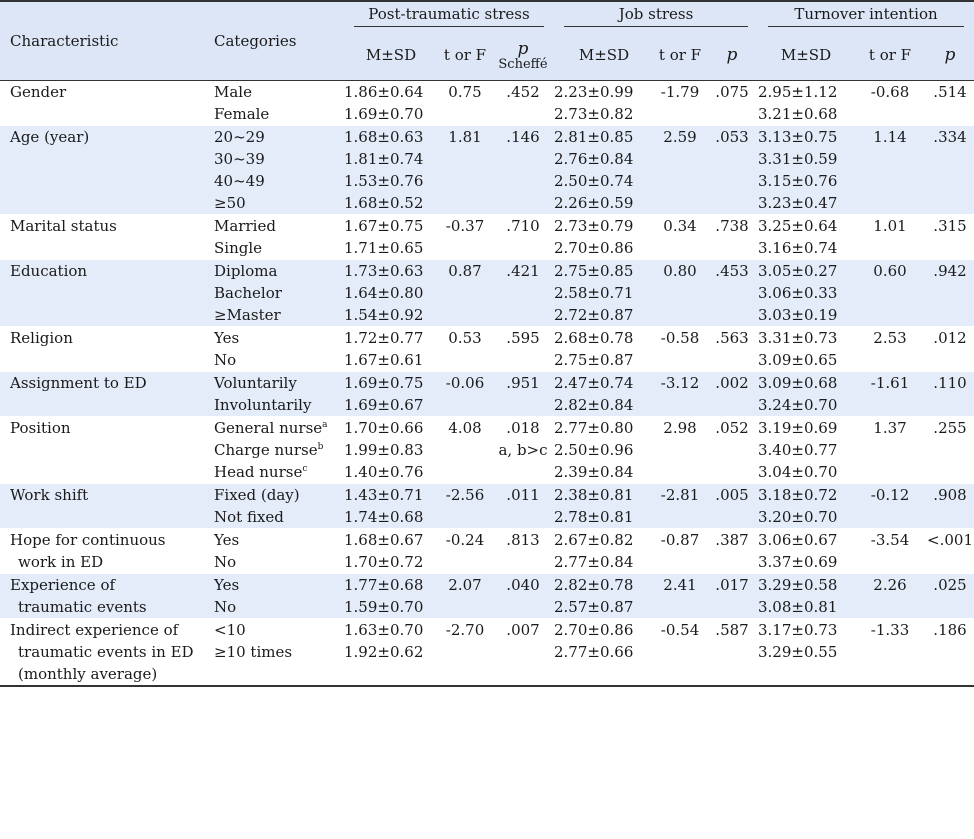 The width and height of the screenshot is (974, 839). What do you see at coordinates (384, 405) in the screenshot?
I see `pts-msd-cell-line: 1.69±0.67` at bounding box center [384, 405].